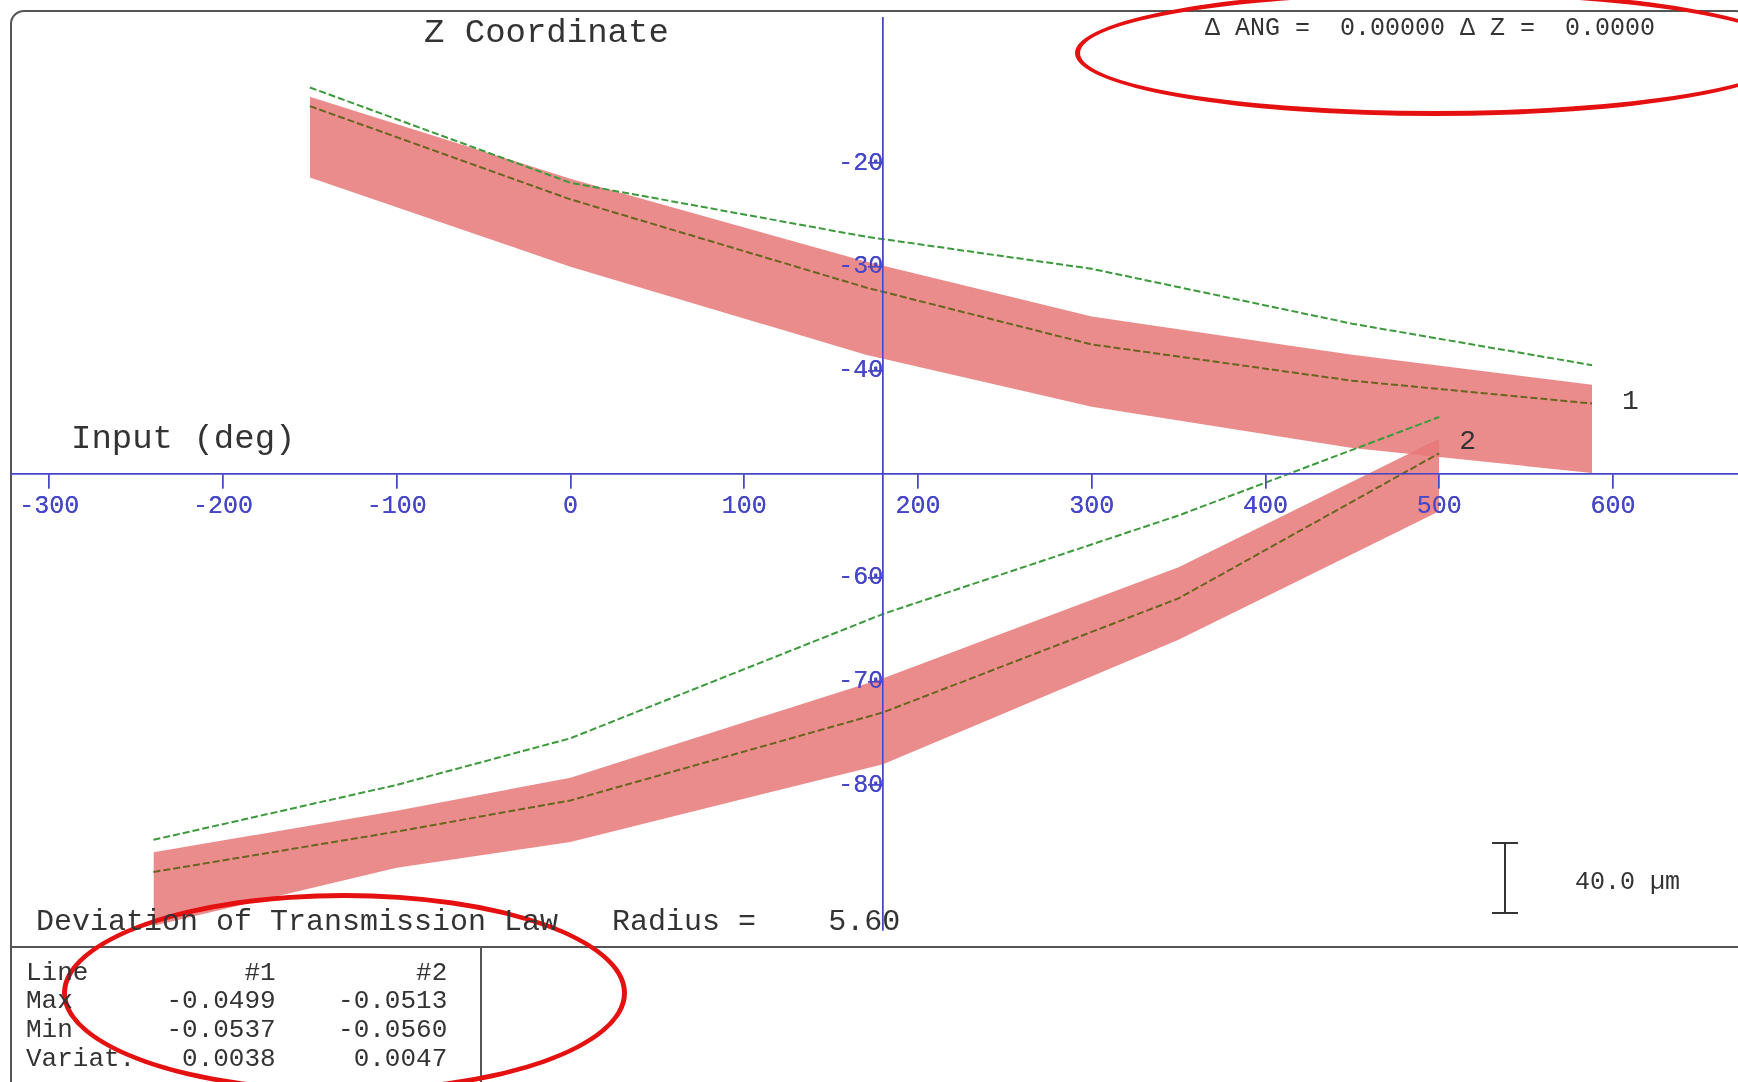 This screenshot has width=1738, height=1082. What do you see at coordinates (183, 439) in the screenshot?
I see `x-axis-title: Input (deg)` at bounding box center [183, 439].